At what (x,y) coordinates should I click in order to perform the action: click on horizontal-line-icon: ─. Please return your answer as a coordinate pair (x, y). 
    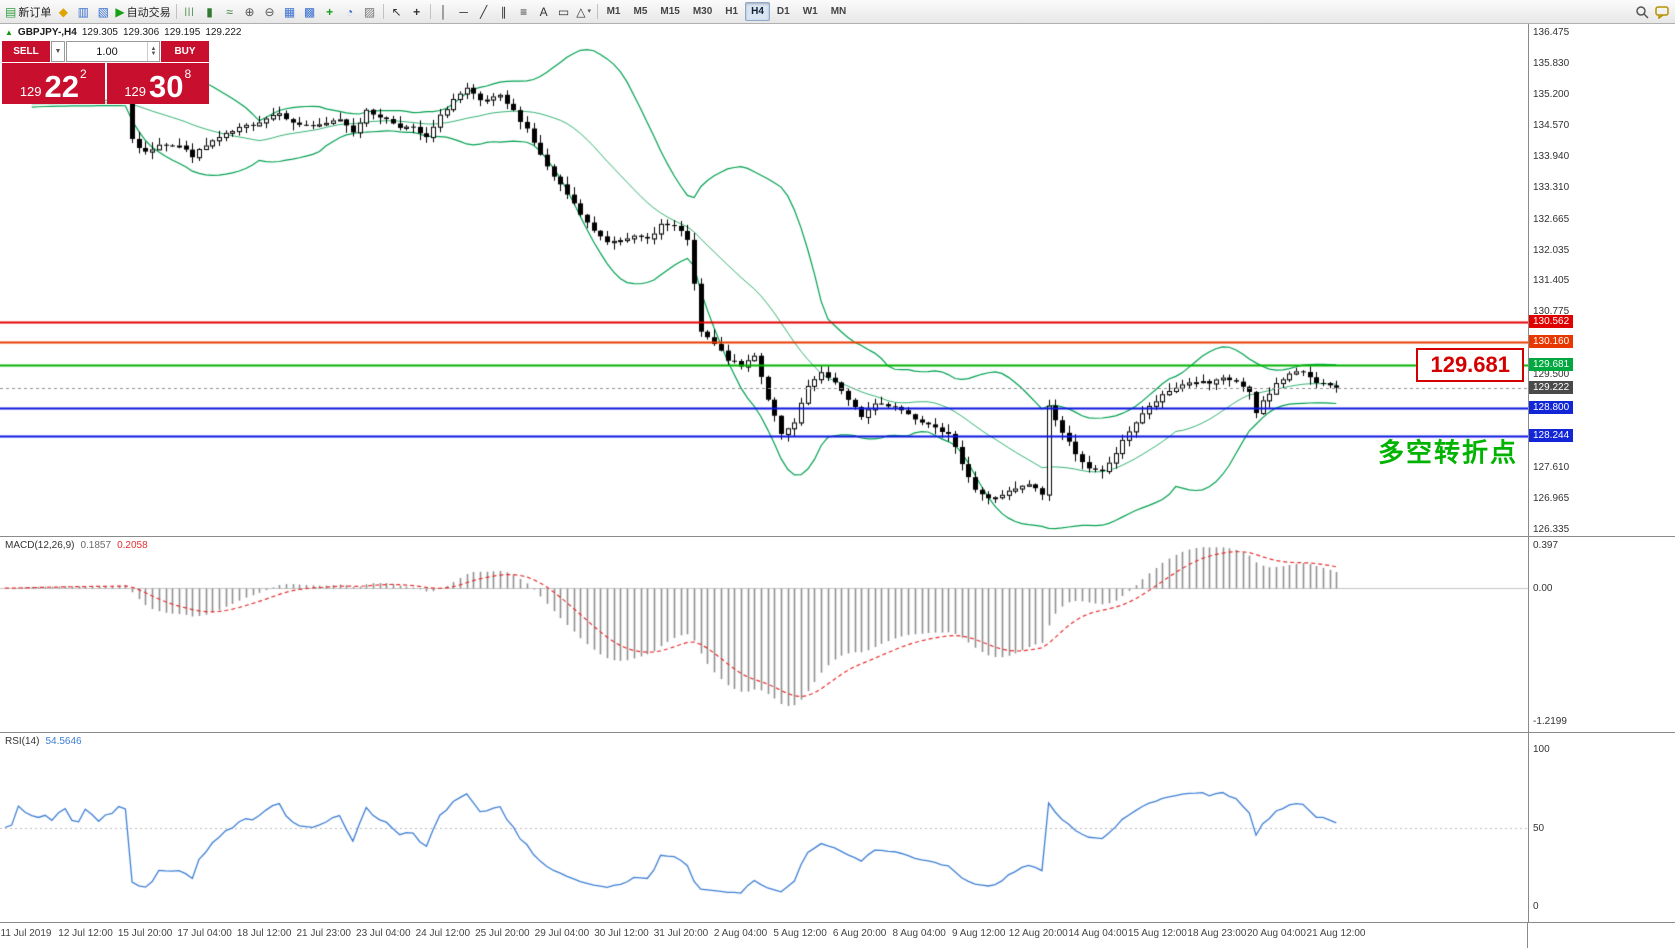
    Looking at the image, I should click on (463, 11).